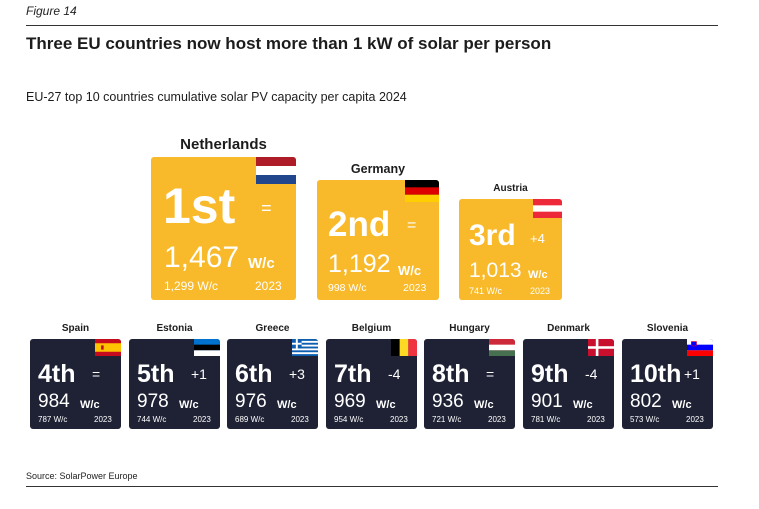 The height and width of the screenshot is (509, 759). I want to click on rank-label: 6th, so click(254, 374).